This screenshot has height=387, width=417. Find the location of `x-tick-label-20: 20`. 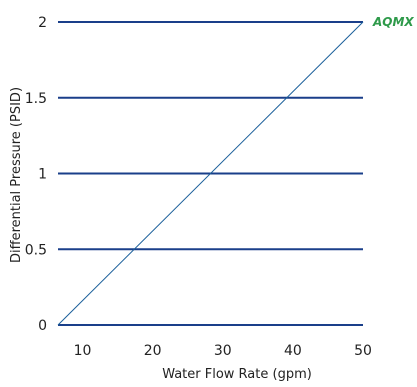

x-tick-label-20: 20 is located at coordinates (153, 351).